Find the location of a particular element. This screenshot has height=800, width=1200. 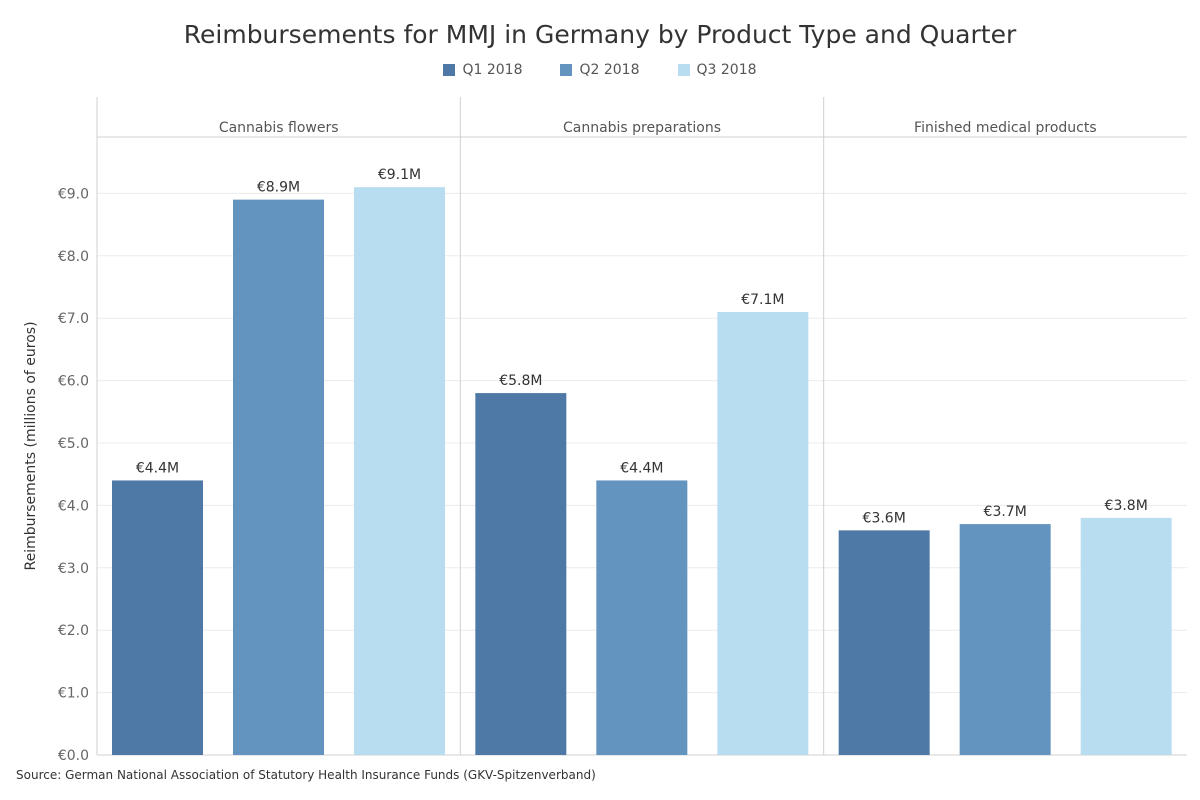

legend-label-q3: Q3 2018 is located at coordinates (726, 70).